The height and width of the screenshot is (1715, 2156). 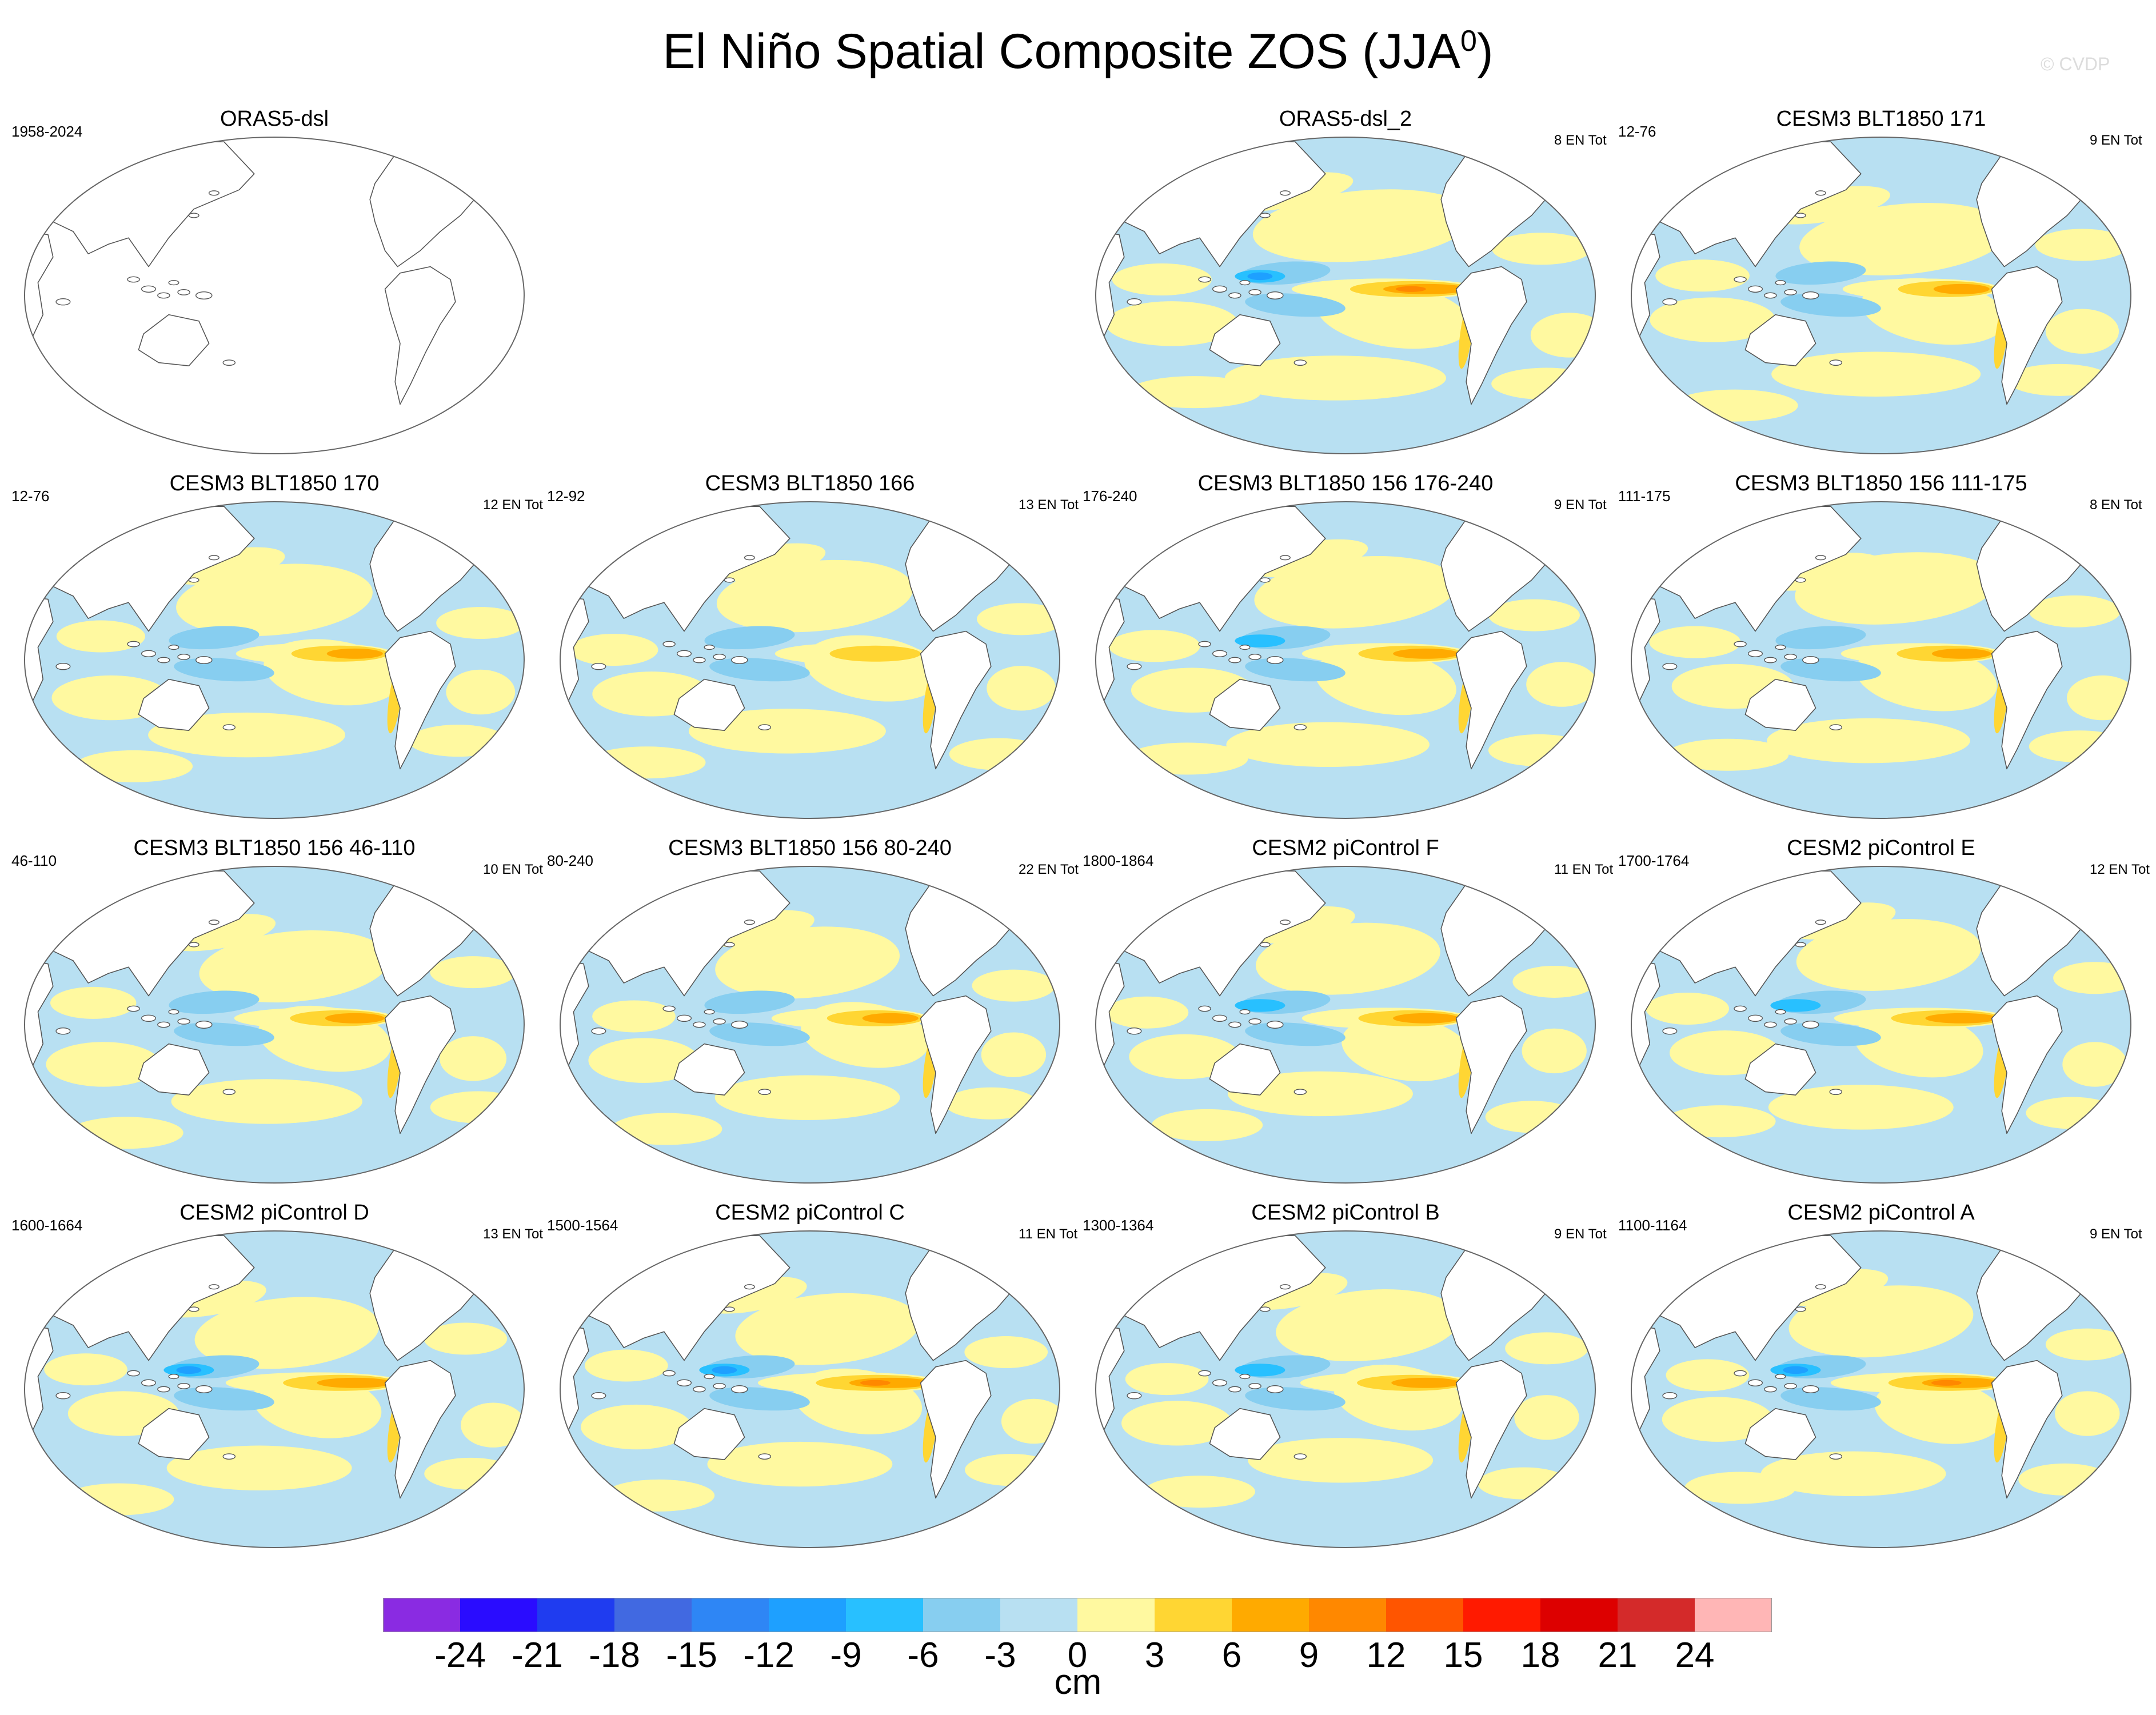 What do you see at coordinates (812, 1378) in the screenshot?
I see `map-panel: CESM2 piControl C 1500-1564 11 EN Tot` at bounding box center [812, 1378].